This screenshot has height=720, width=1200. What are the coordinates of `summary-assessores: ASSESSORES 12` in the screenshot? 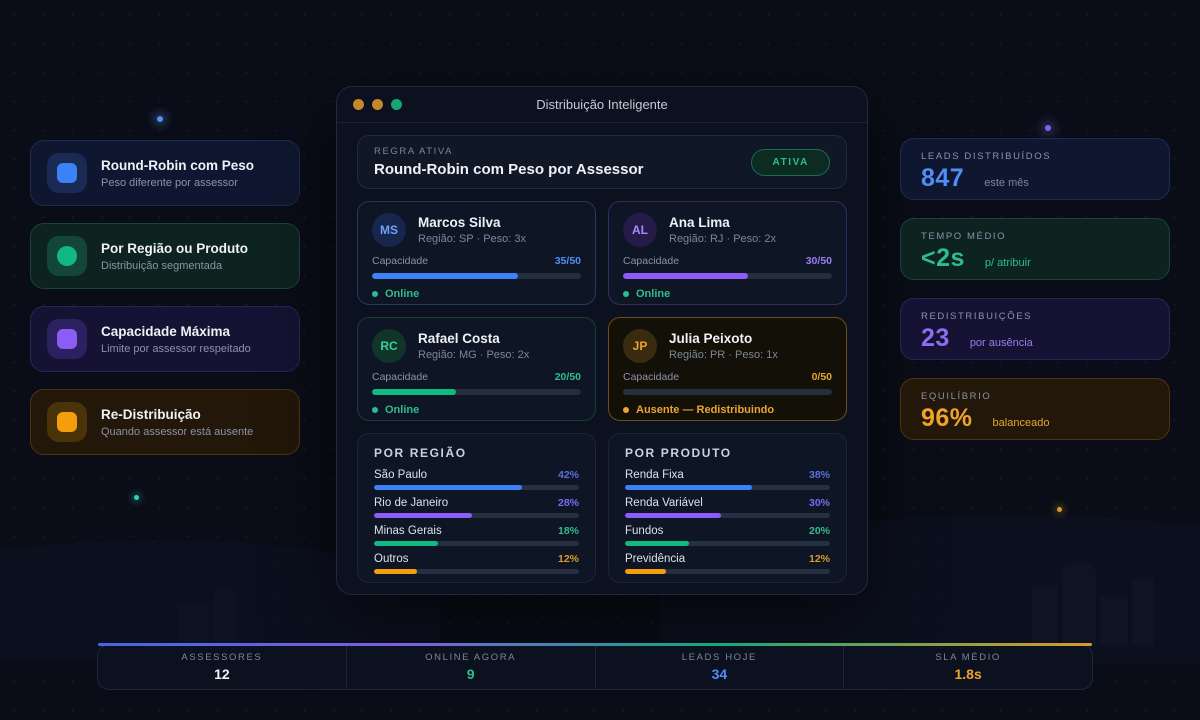 It's located at (222, 667).